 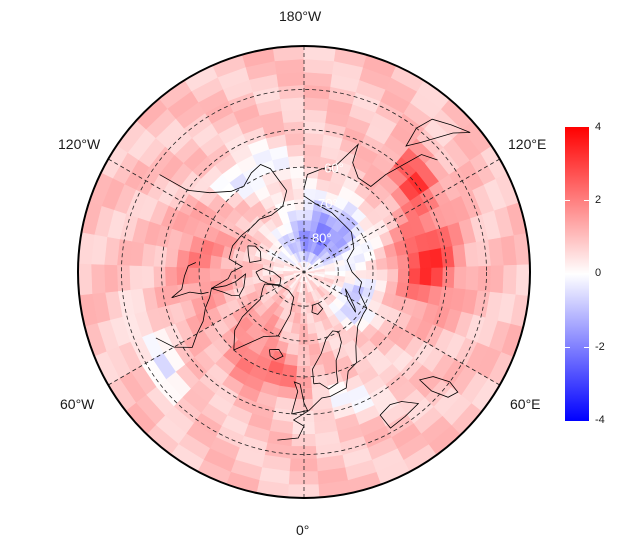 I want to click on latitude-label: 80°, so click(x=322, y=237).